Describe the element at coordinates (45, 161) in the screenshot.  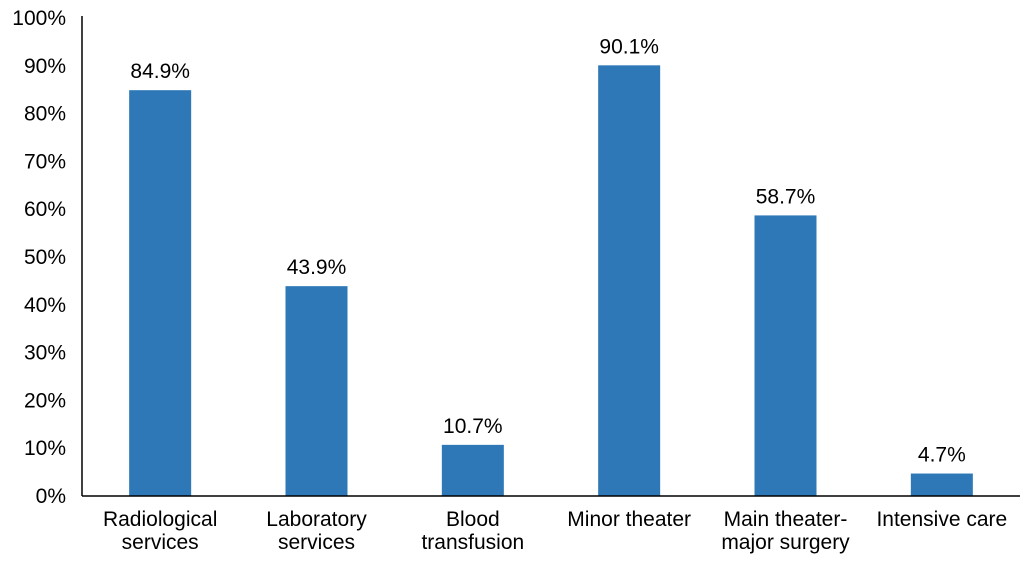
I see `y-tick-label: 70%` at that location.